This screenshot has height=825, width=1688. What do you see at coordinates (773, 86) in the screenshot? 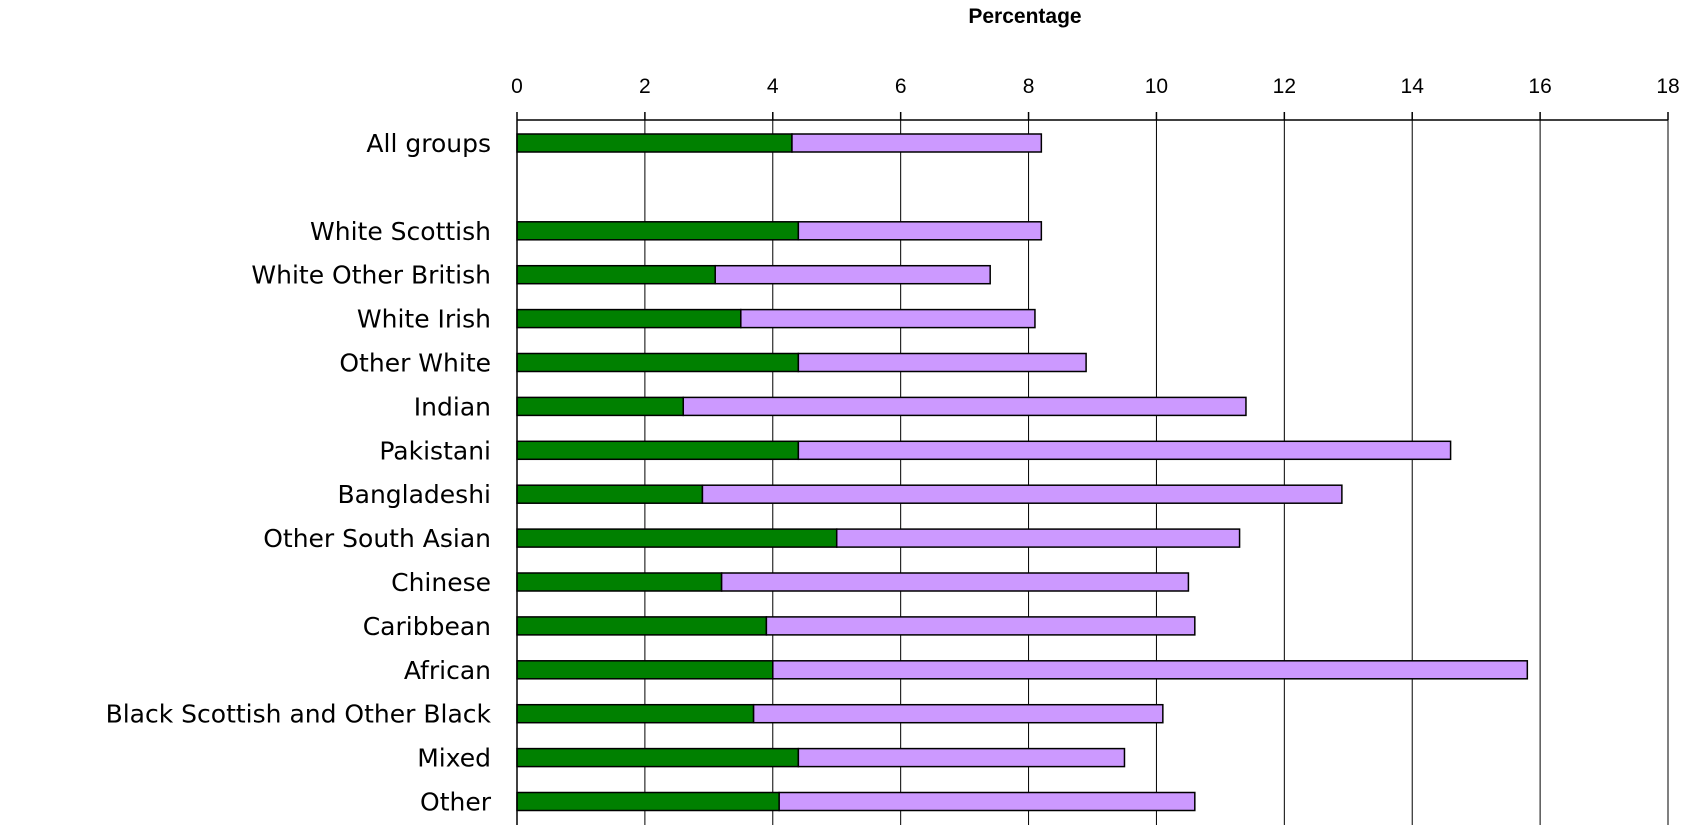
I see `x-tick-label: 4` at bounding box center [773, 86].